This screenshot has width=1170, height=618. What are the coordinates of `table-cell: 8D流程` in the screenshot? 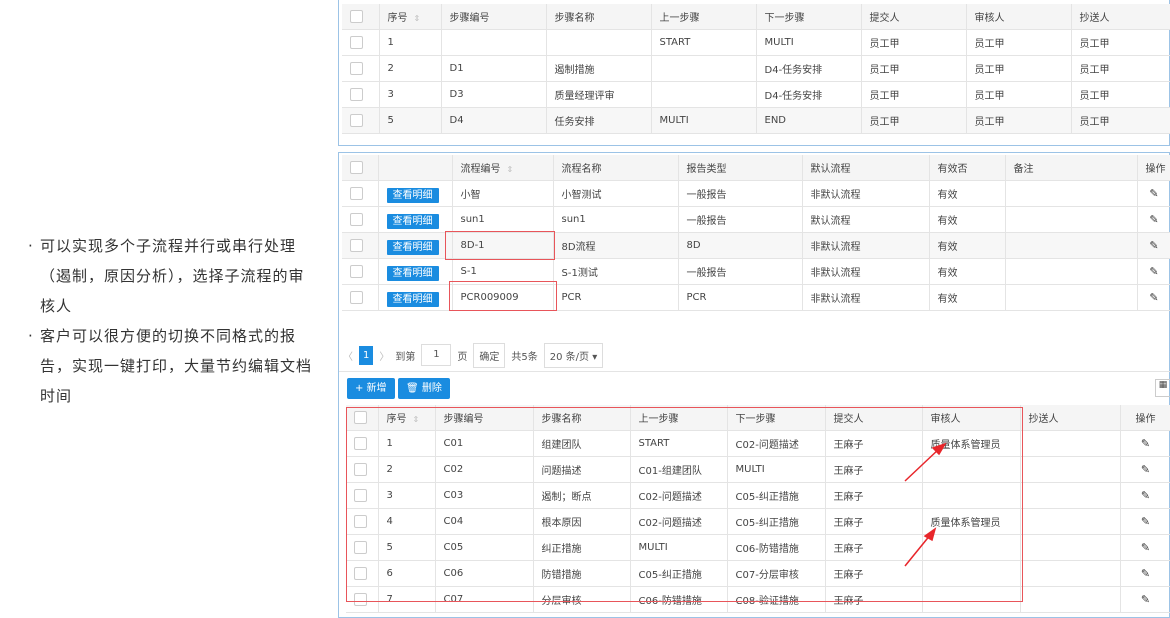 It's located at (616, 245).